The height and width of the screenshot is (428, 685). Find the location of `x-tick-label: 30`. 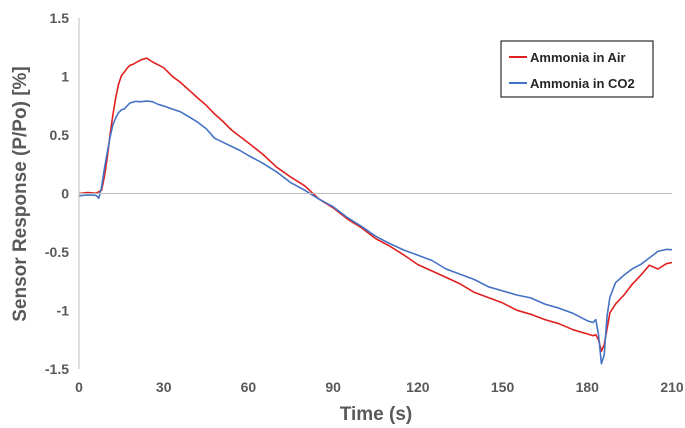

x-tick-label: 30 is located at coordinates (164, 387).